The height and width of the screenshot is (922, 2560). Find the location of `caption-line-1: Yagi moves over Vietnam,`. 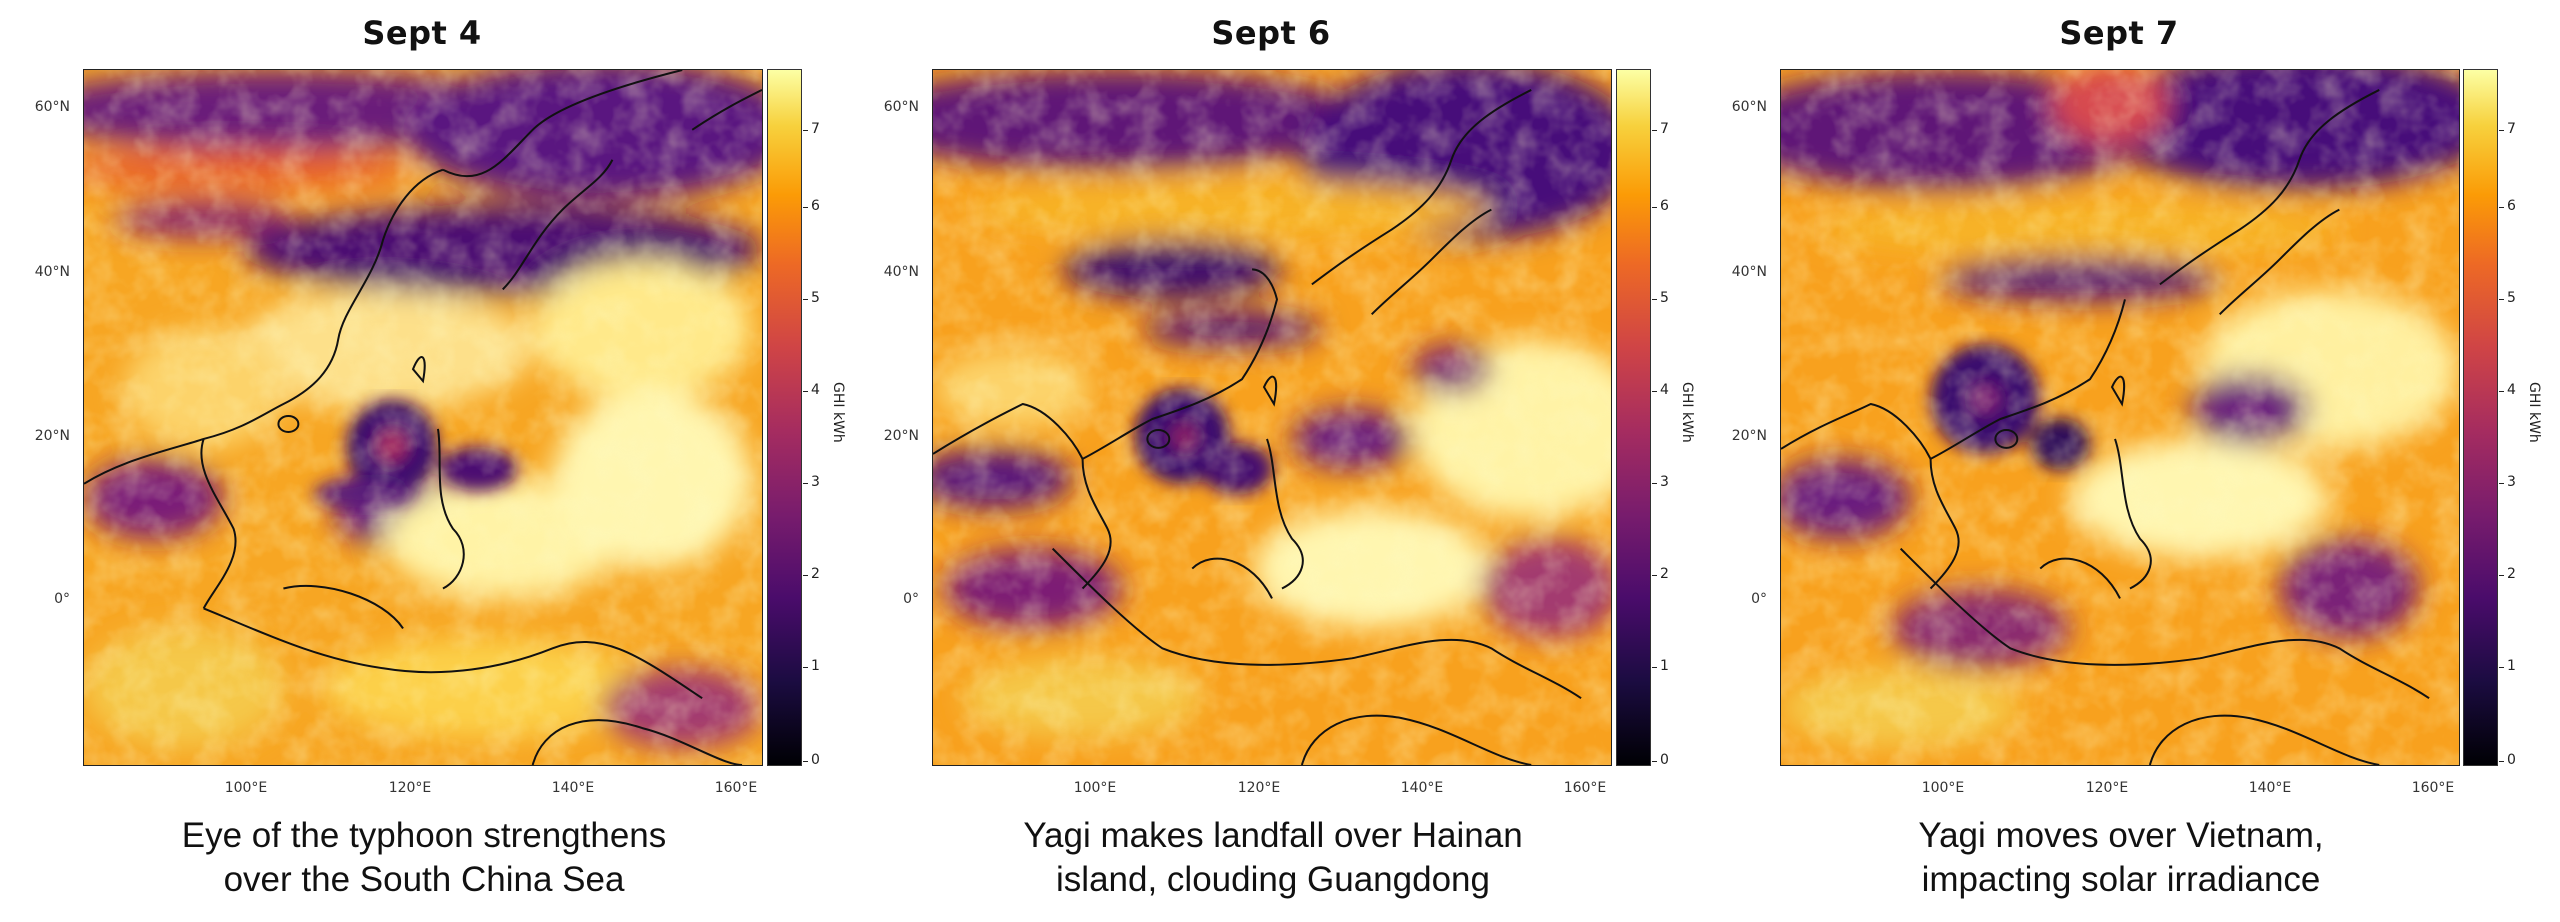

caption-line-1: Yagi moves over Vietnam, is located at coordinates (2121, 835).